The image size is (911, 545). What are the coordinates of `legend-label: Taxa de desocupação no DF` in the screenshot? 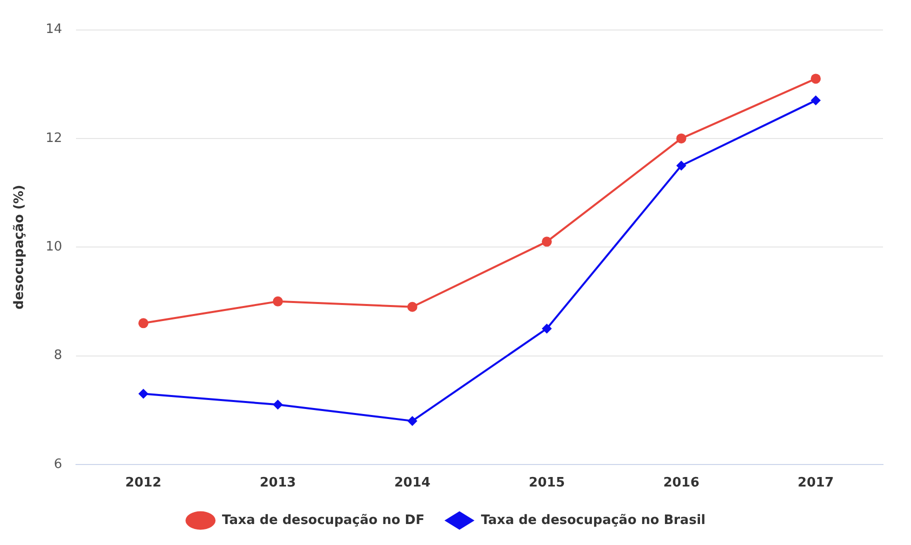 It's located at (323, 520).